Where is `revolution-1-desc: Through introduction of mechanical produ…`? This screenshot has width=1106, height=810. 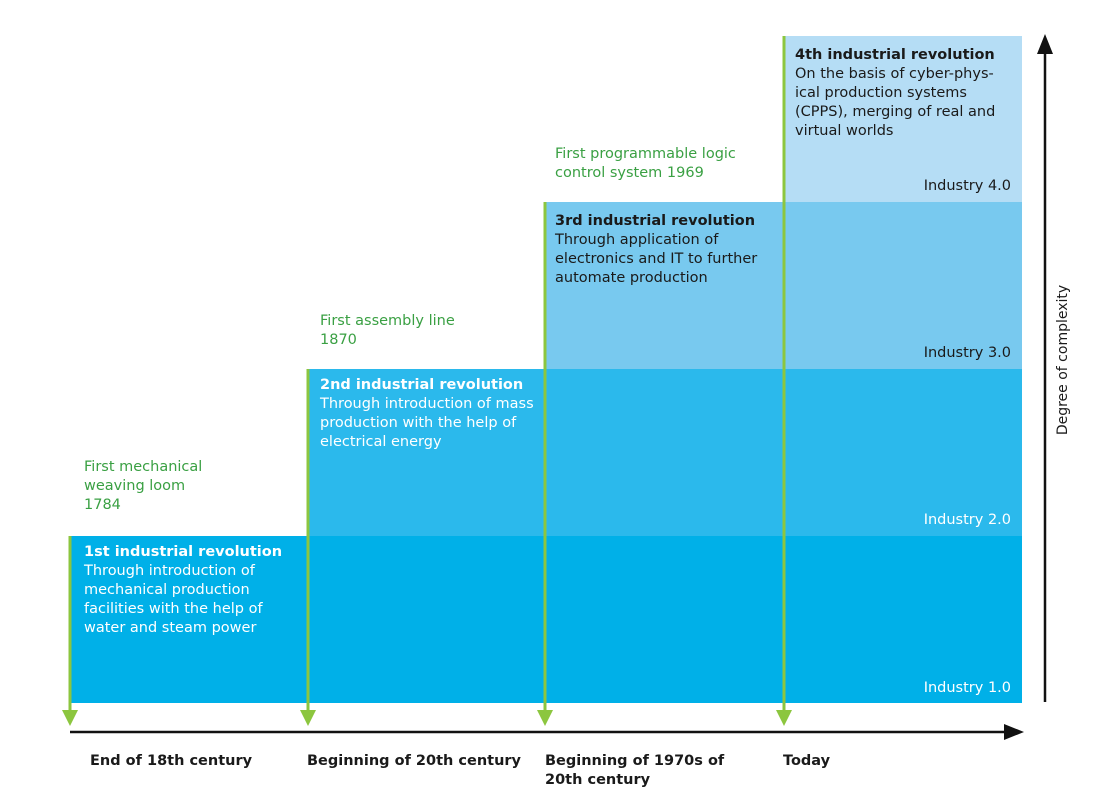
revolution-1-desc: Through introduction of mechanical produ… is located at coordinates (173, 599).